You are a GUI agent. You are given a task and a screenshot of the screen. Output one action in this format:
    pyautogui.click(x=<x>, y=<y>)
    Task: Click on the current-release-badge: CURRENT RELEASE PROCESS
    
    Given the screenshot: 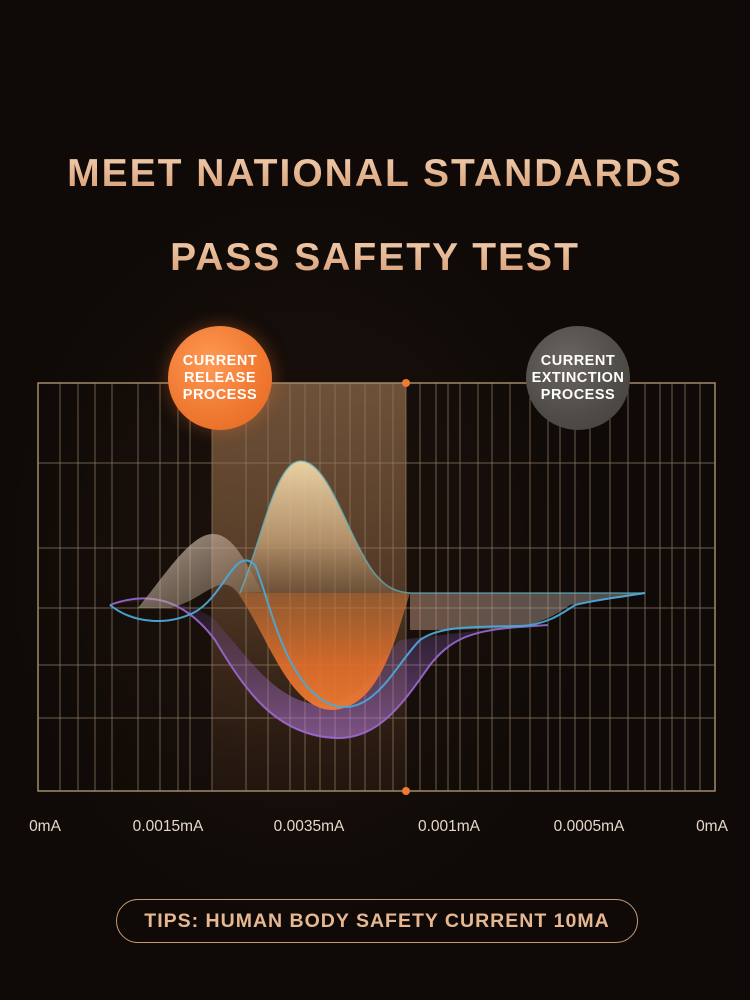 What is the action you would take?
    pyautogui.click(x=220, y=378)
    